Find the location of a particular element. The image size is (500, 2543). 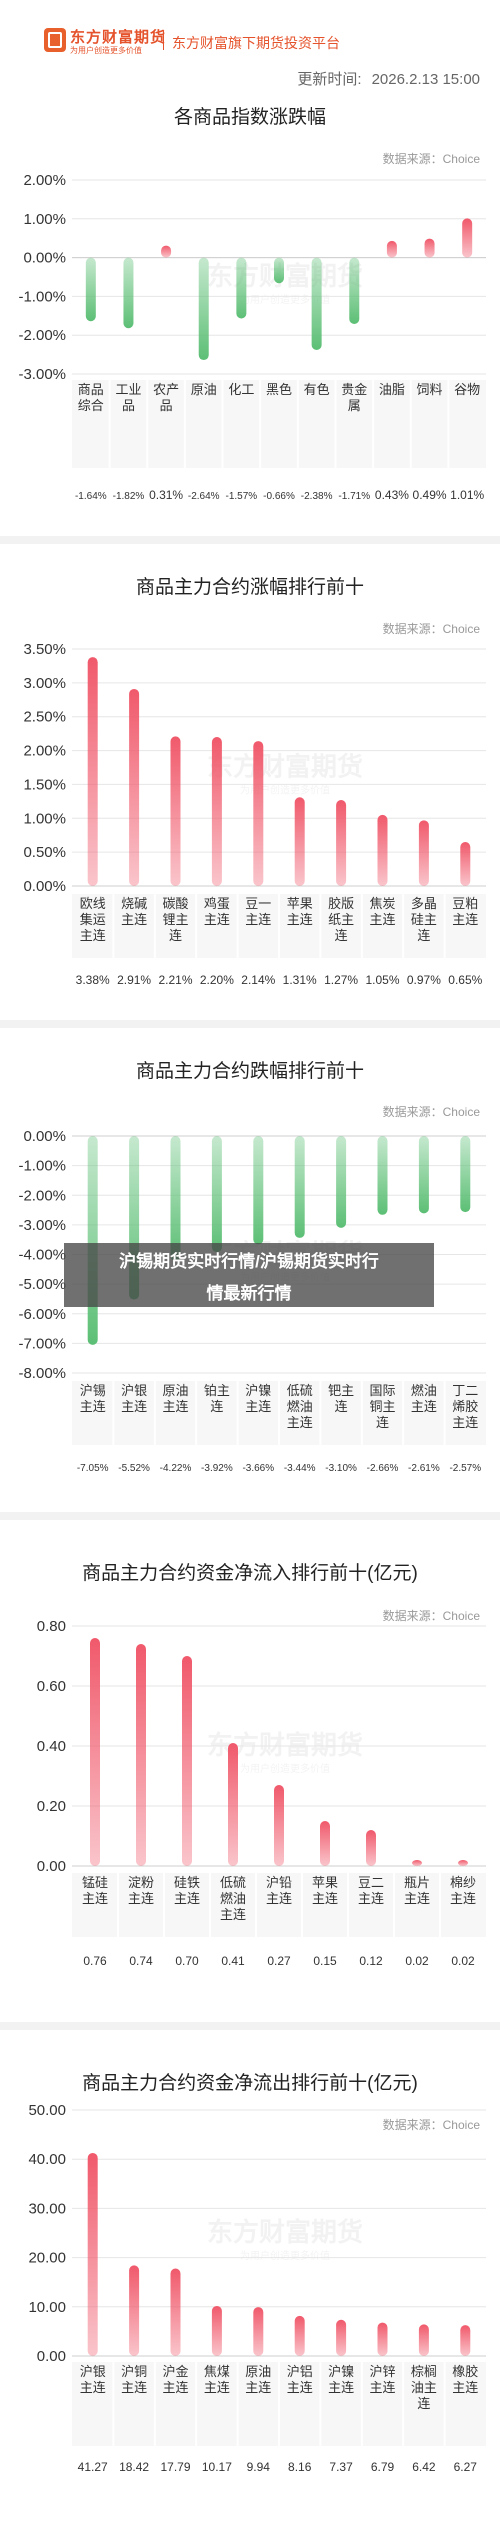

value-label: 2.20% is located at coordinates (217, 980).